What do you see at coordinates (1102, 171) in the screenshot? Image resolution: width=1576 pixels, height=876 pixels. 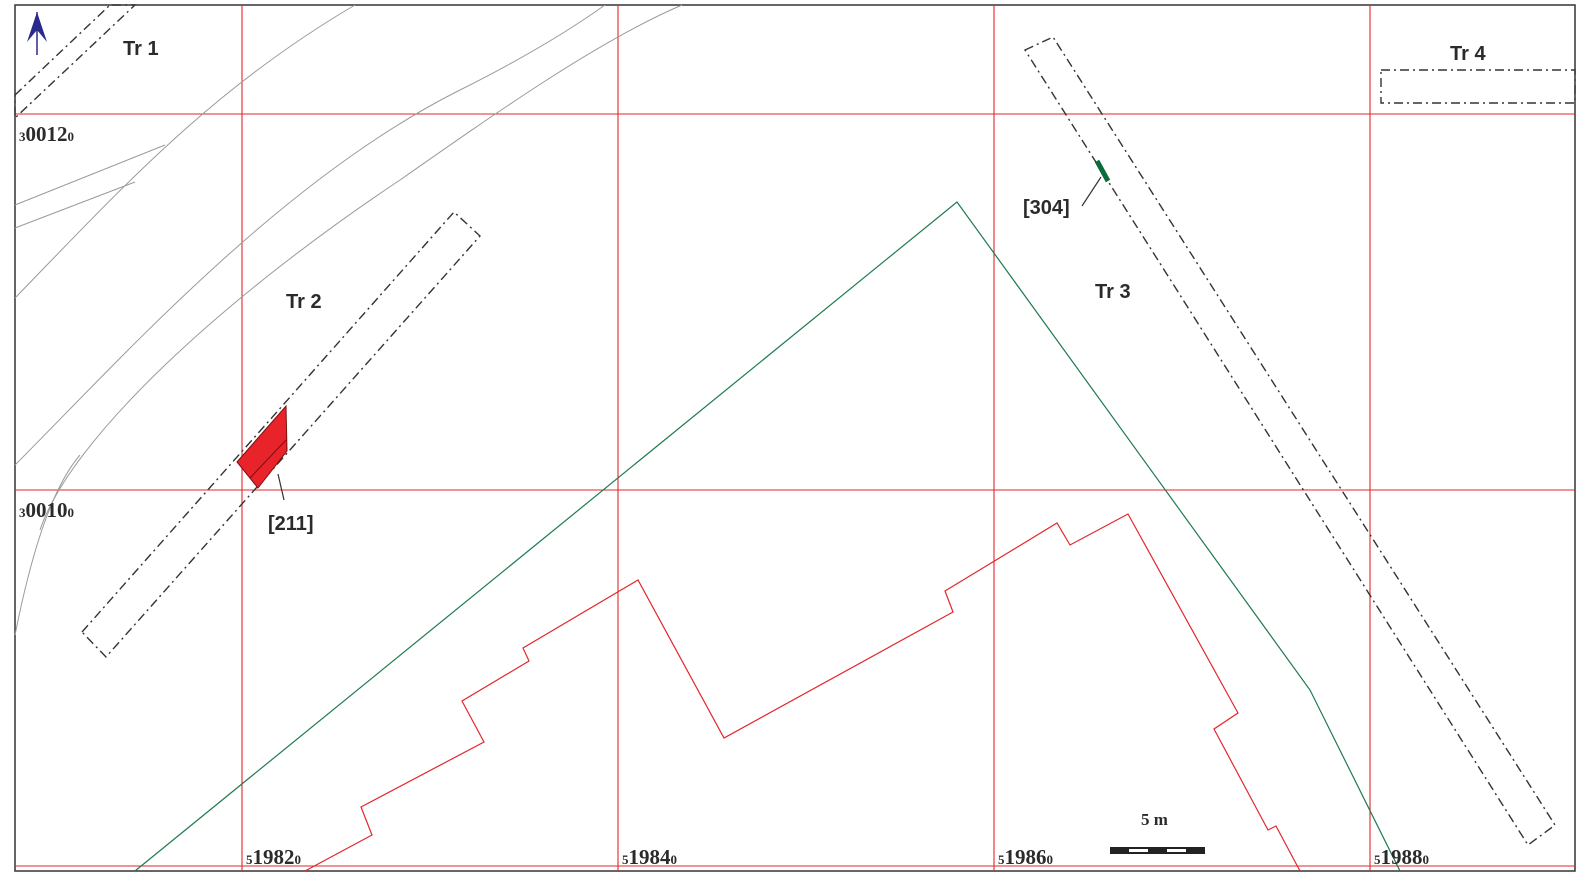 I see `feature-304-shape` at bounding box center [1102, 171].